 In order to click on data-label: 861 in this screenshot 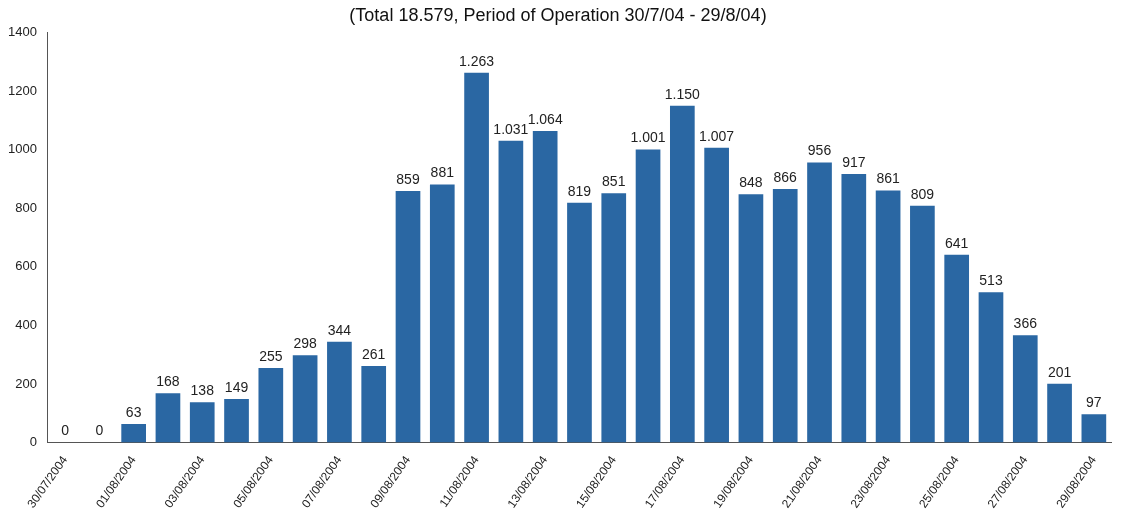, I will do `click(888, 178)`.